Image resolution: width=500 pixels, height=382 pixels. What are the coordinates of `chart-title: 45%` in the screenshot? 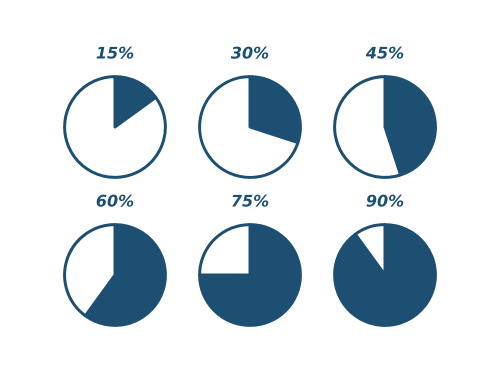 It's located at (384, 53).